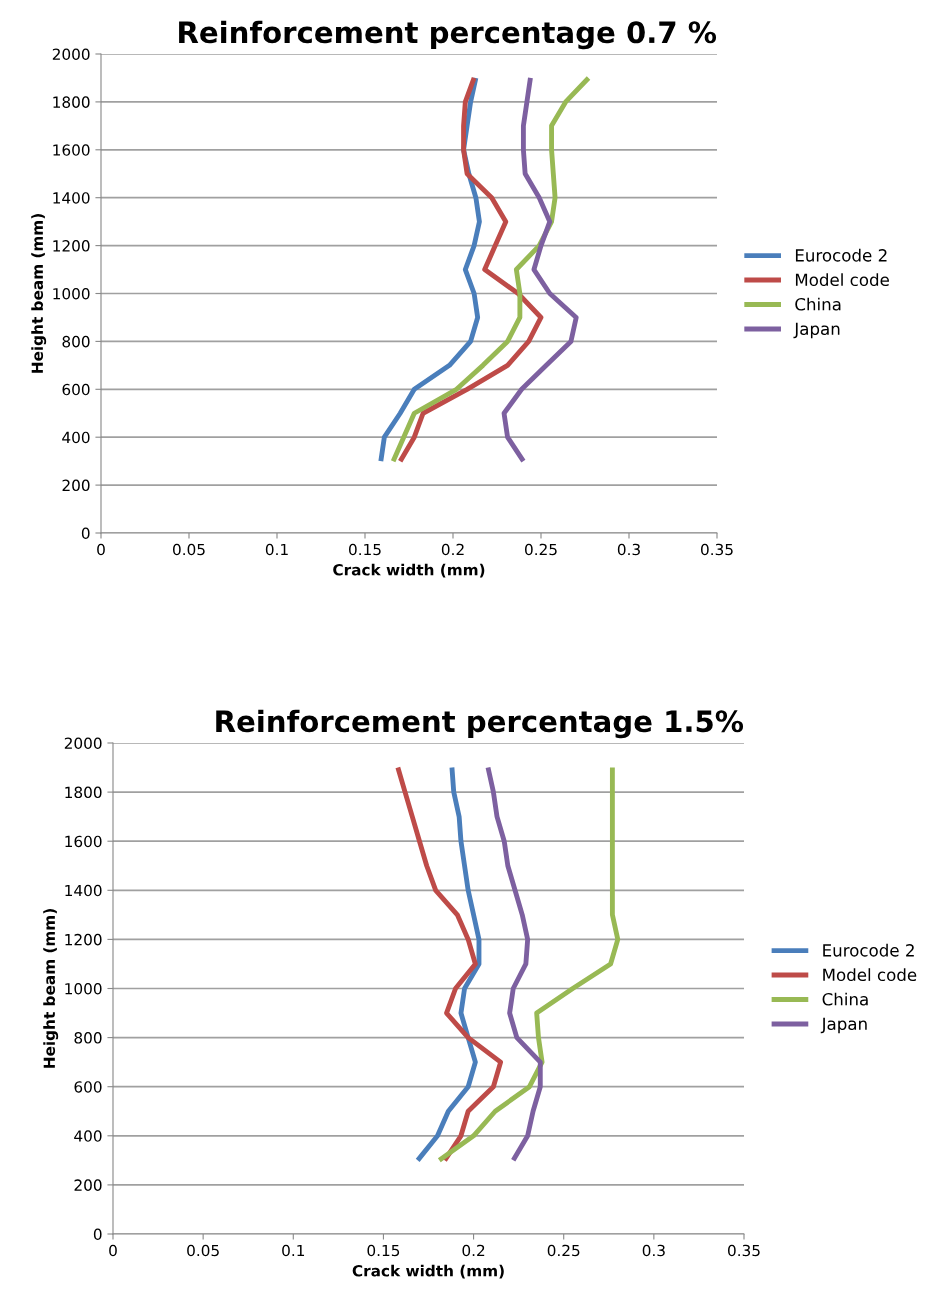 This screenshot has width=933, height=1308. I want to click on chart-title: Reinforcement percentage 0.7 %, so click(448, 35).